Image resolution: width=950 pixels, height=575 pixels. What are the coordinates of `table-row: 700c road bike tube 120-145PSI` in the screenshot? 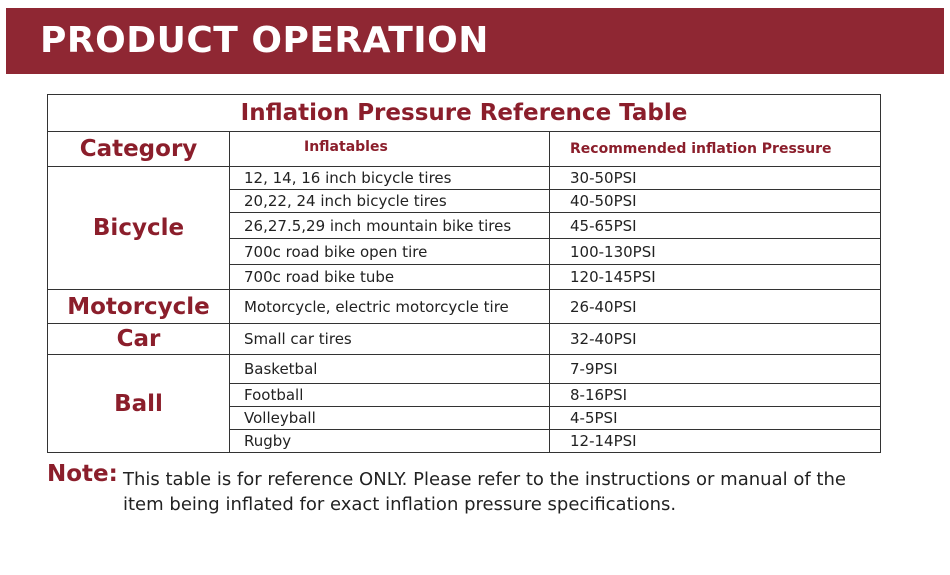 It's located at (465, 277).